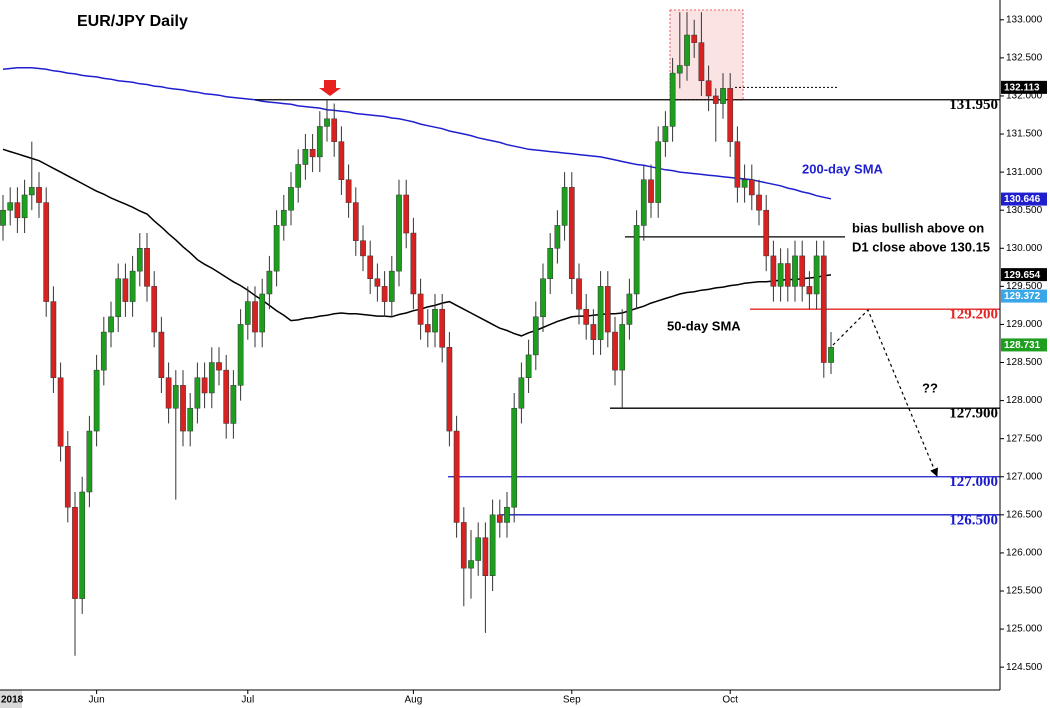 The width and height of the screenshot is (1050, 708). I want to click on x-tick-label: Oct, so click(730, 700).